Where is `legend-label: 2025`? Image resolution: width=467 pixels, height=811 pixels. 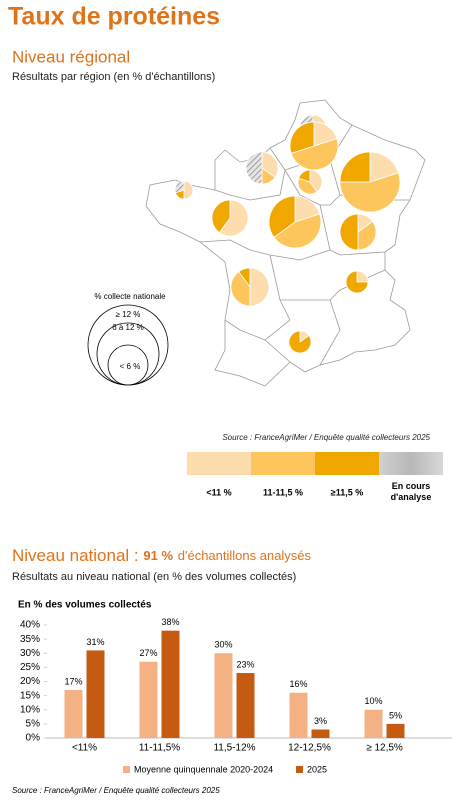 legend-label: 2025 is located at coordinates (317, 769).